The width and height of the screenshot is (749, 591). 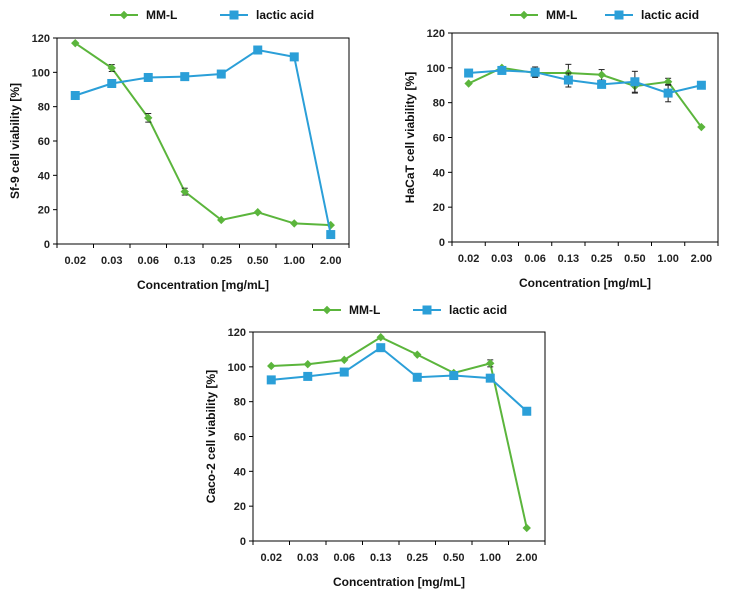 What do you see at coordinates (285, 15) in the screenshot?
I see `legend-label: lactic acid` at bounding box center [285, 15].